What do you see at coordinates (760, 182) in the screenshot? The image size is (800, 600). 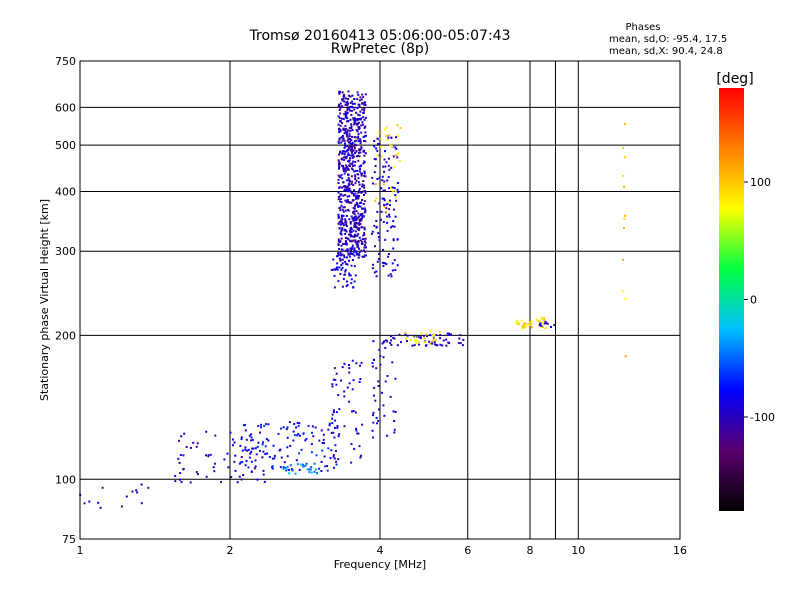 I see `colorbar-tick-label: 100` at bounding box center [760, 182].